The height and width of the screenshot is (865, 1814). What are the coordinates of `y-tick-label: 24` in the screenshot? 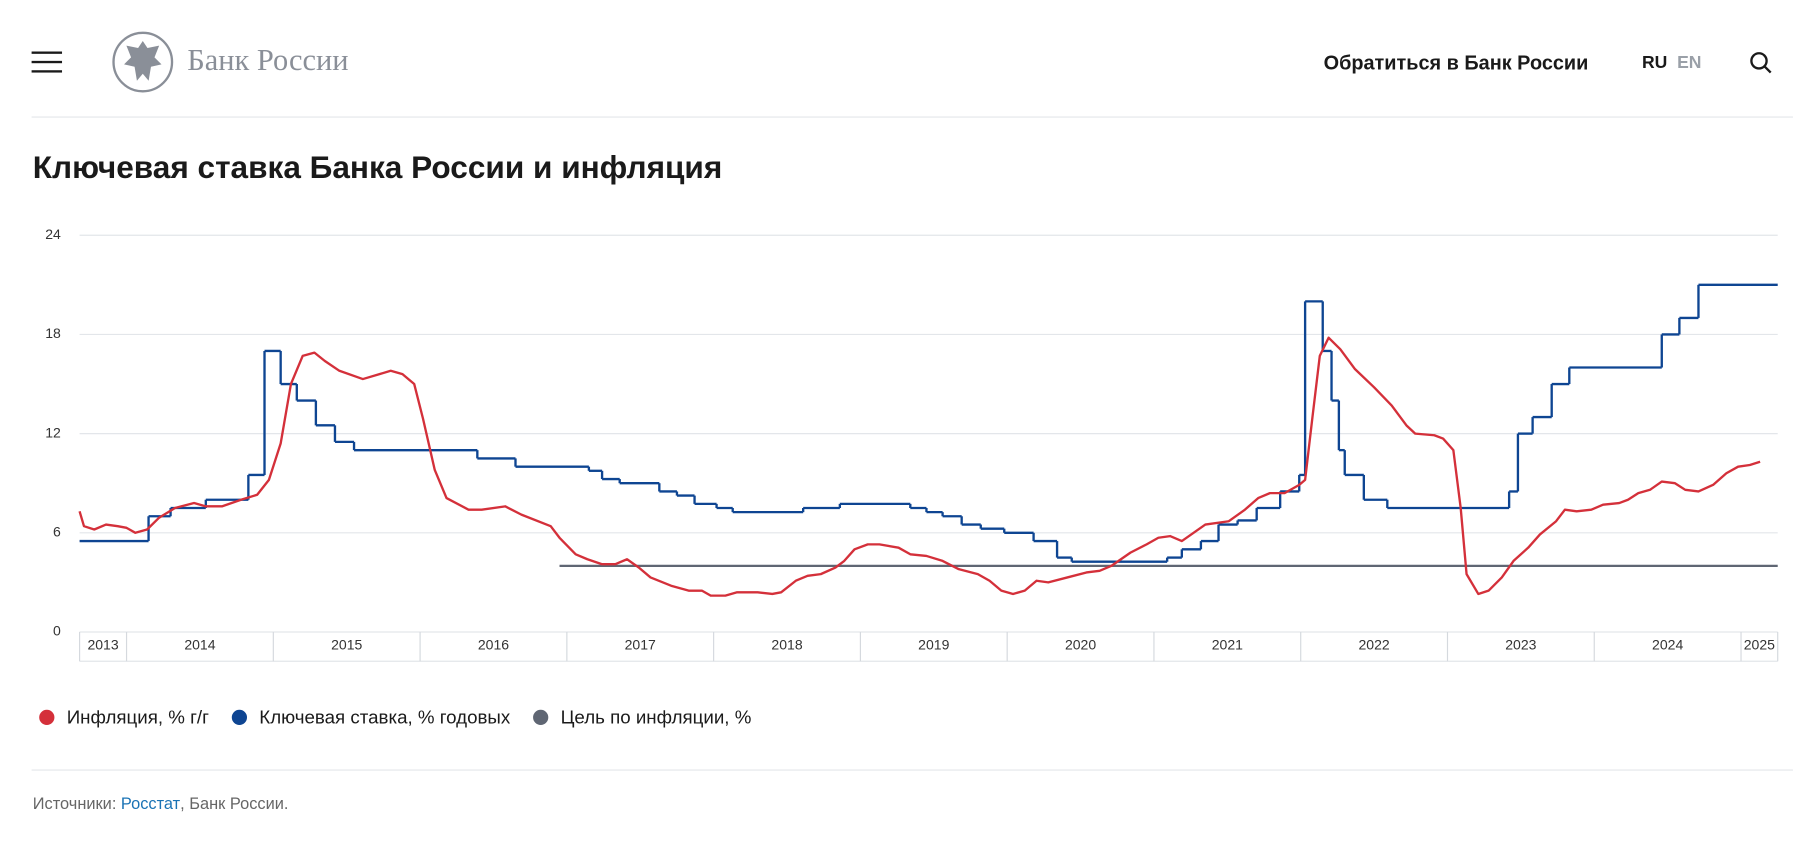 It's located at (53, 234).